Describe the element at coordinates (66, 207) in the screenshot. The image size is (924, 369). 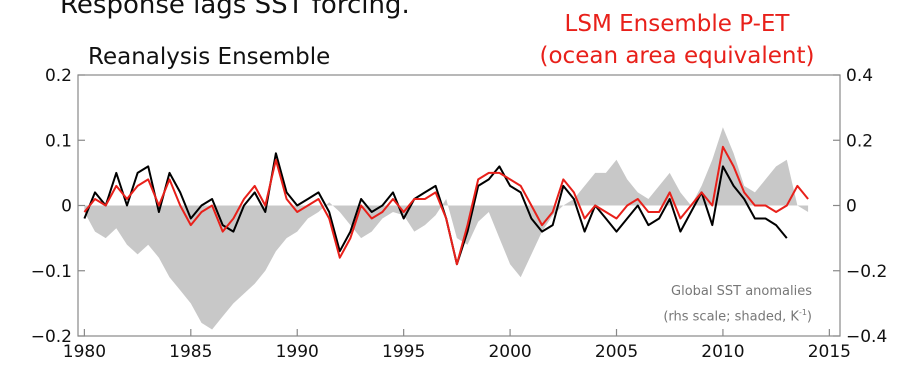
I see `y-left-tick-label: 0` at that location.